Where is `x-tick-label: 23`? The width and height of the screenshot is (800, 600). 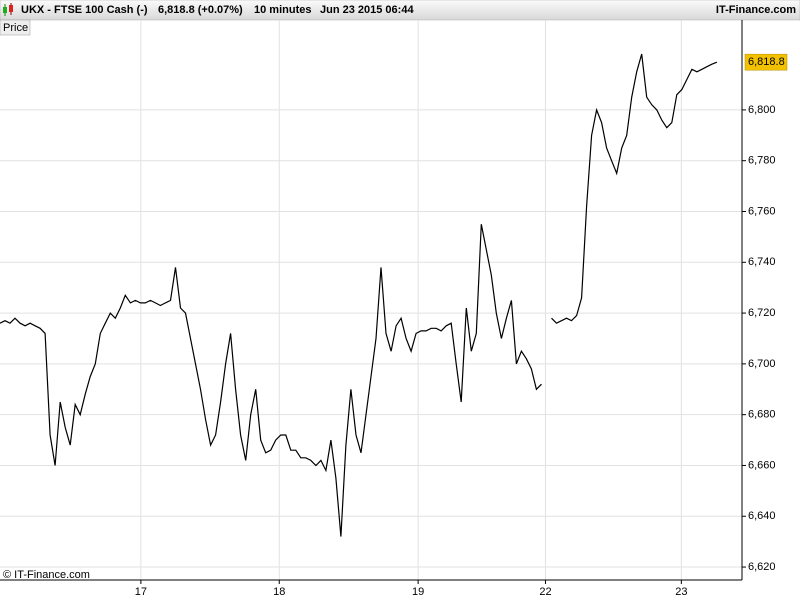
x-tick-label: 23 is located at coordinates (681, 592).